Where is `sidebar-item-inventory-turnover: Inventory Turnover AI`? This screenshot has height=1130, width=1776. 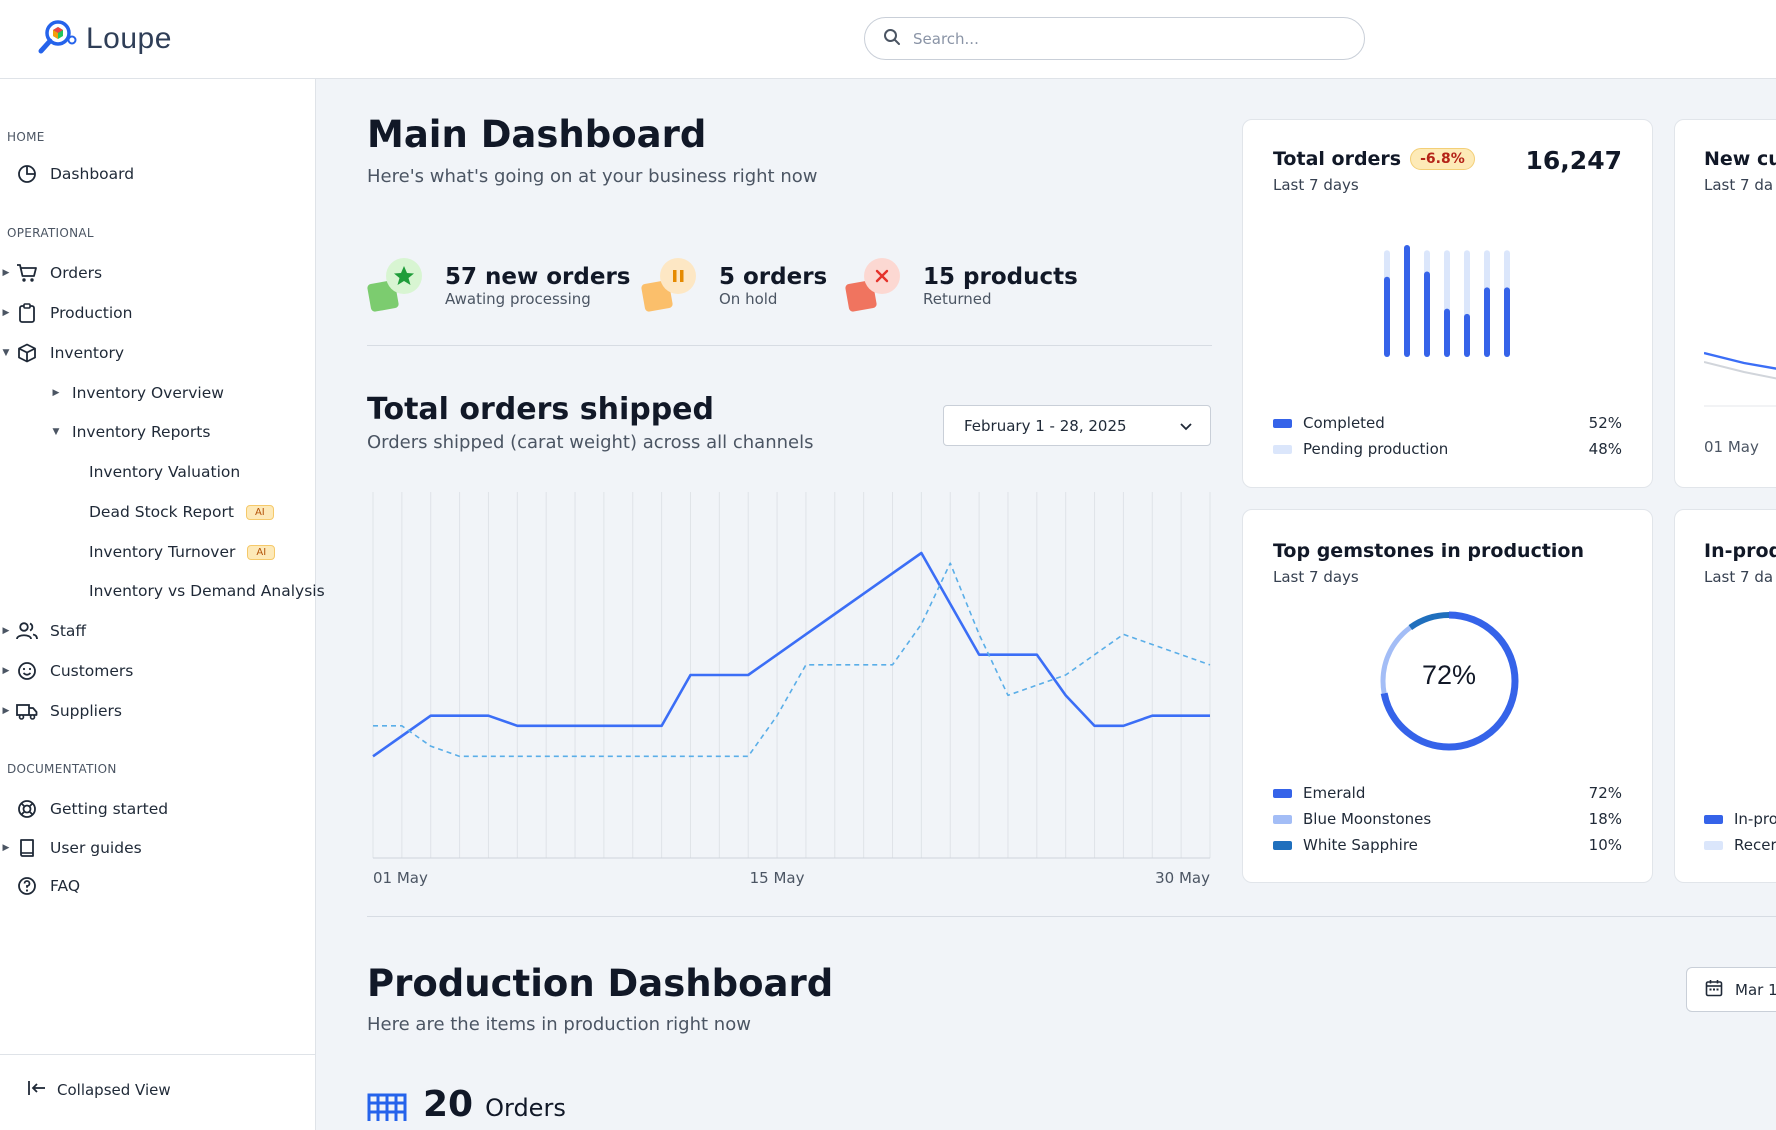
sidebar-item-inventory-turnover: Inventory Turnover AI is located at coordinates (182, 552).